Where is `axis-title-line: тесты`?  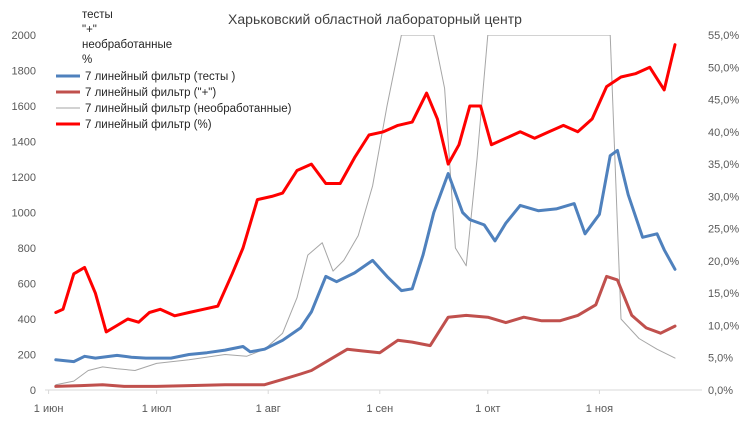 axis-title-line: тесты is located at coordinates (97, 15).